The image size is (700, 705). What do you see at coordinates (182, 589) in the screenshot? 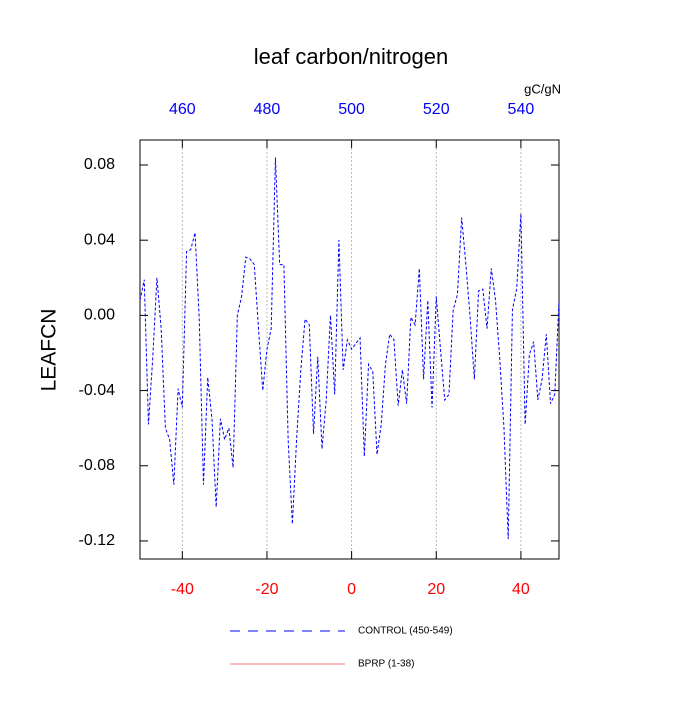
I see `x-tick-label: -40` at bounding box center [182, 589].